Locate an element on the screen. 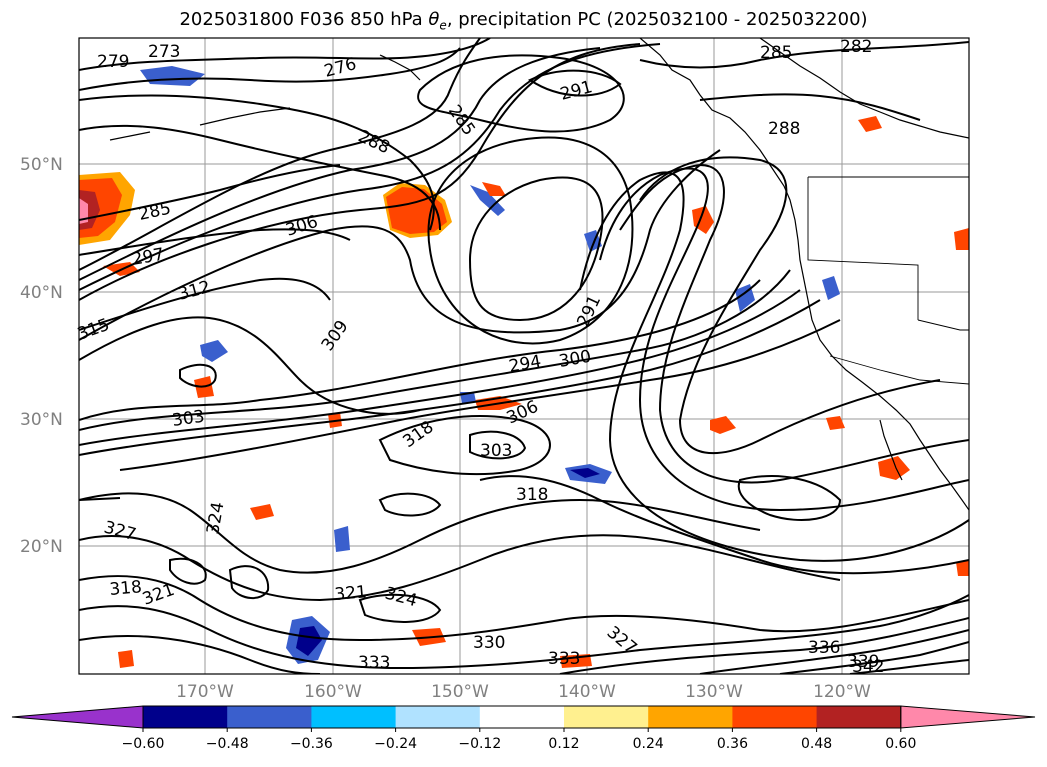  contour-label: 273 is located at coordinates (164, 52).